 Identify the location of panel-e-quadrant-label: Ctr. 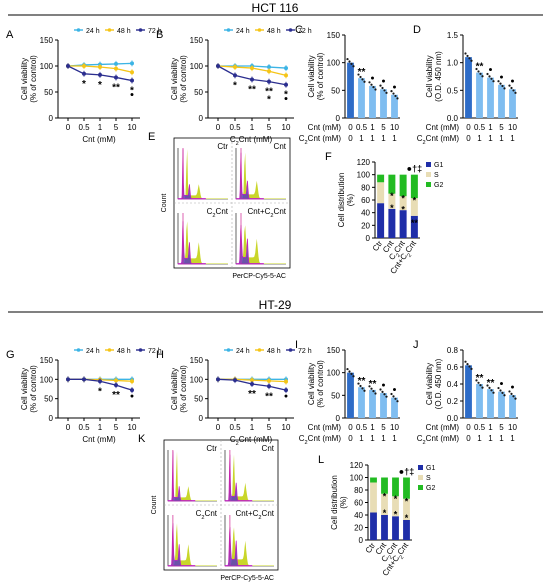
(222, 146).